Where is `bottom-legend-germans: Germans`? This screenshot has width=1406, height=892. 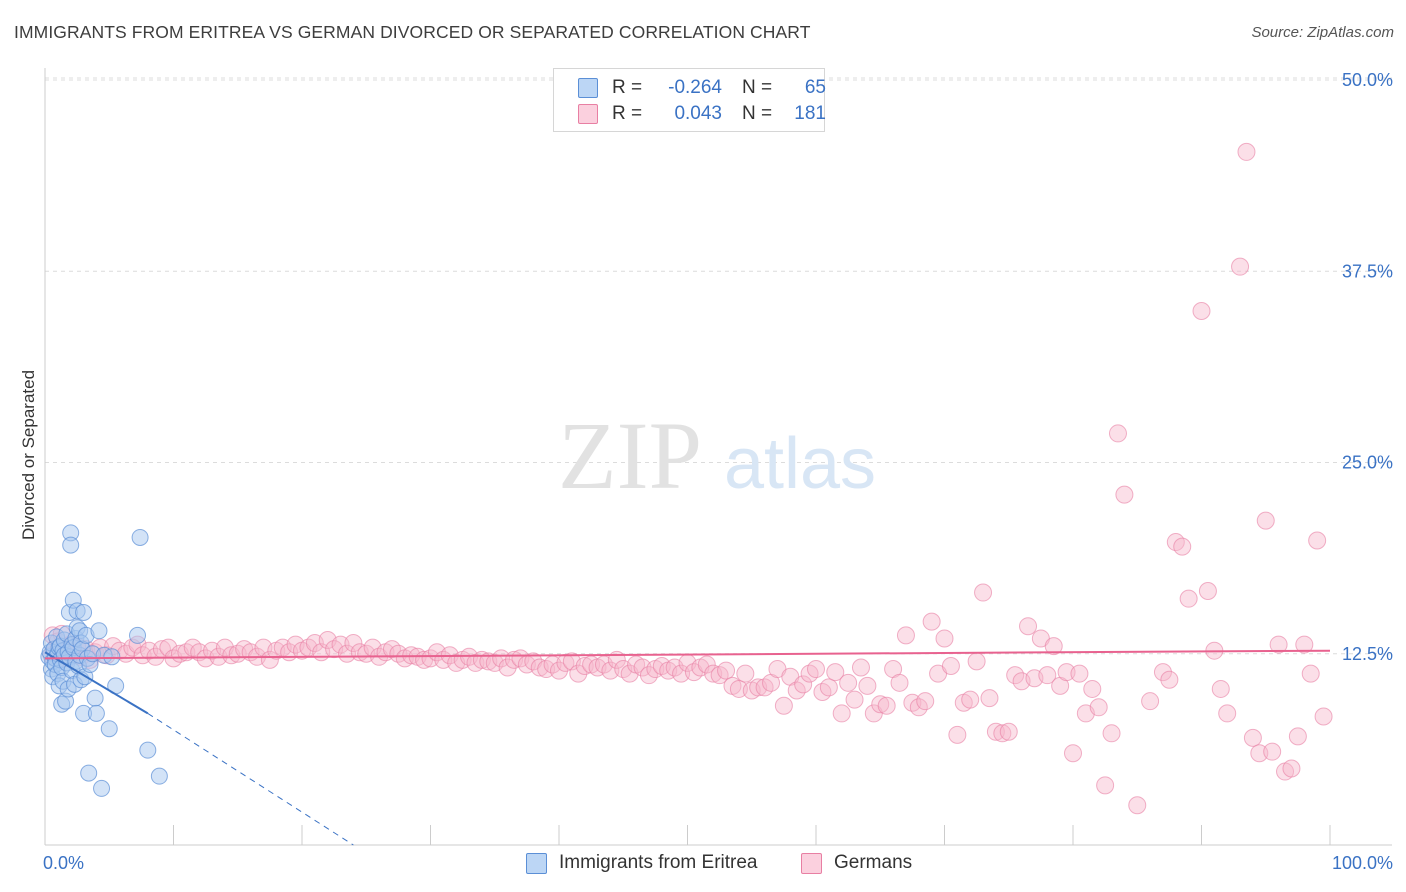 bottom-legend-germans: Germans is located at coordinates (856, 863).